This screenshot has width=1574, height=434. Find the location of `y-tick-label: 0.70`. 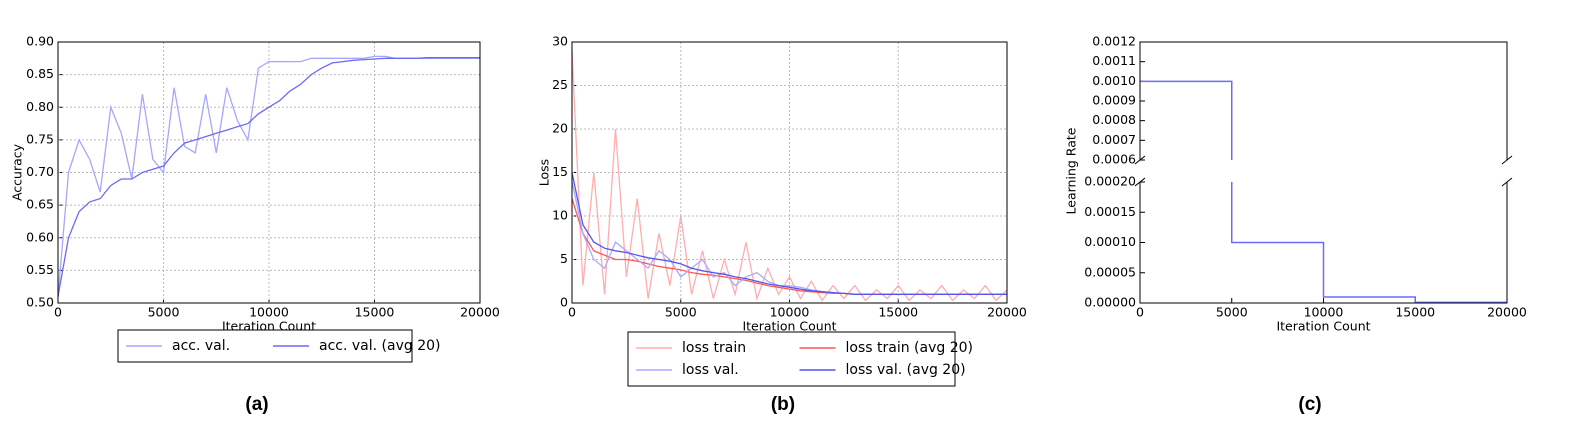

y-tick-label: 0.70 is located at coordinates (40, 171).